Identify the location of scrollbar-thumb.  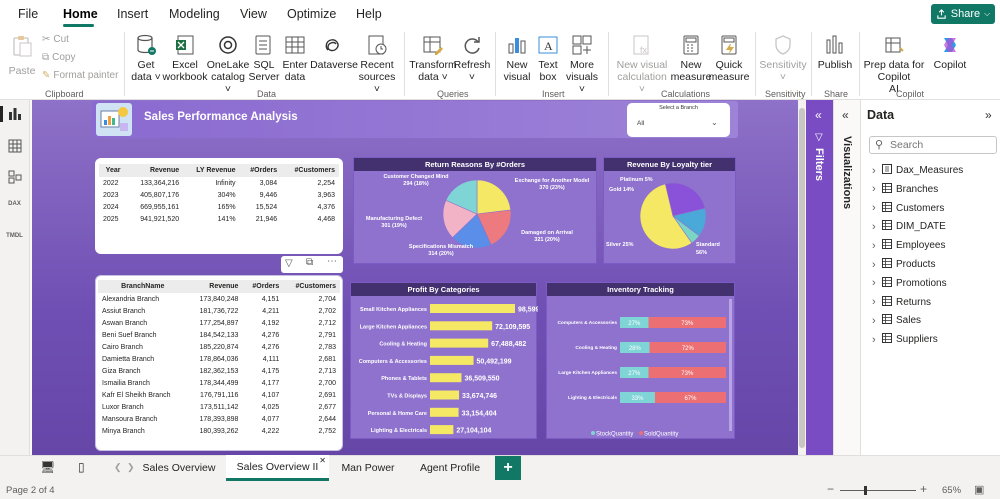
(802, 278).